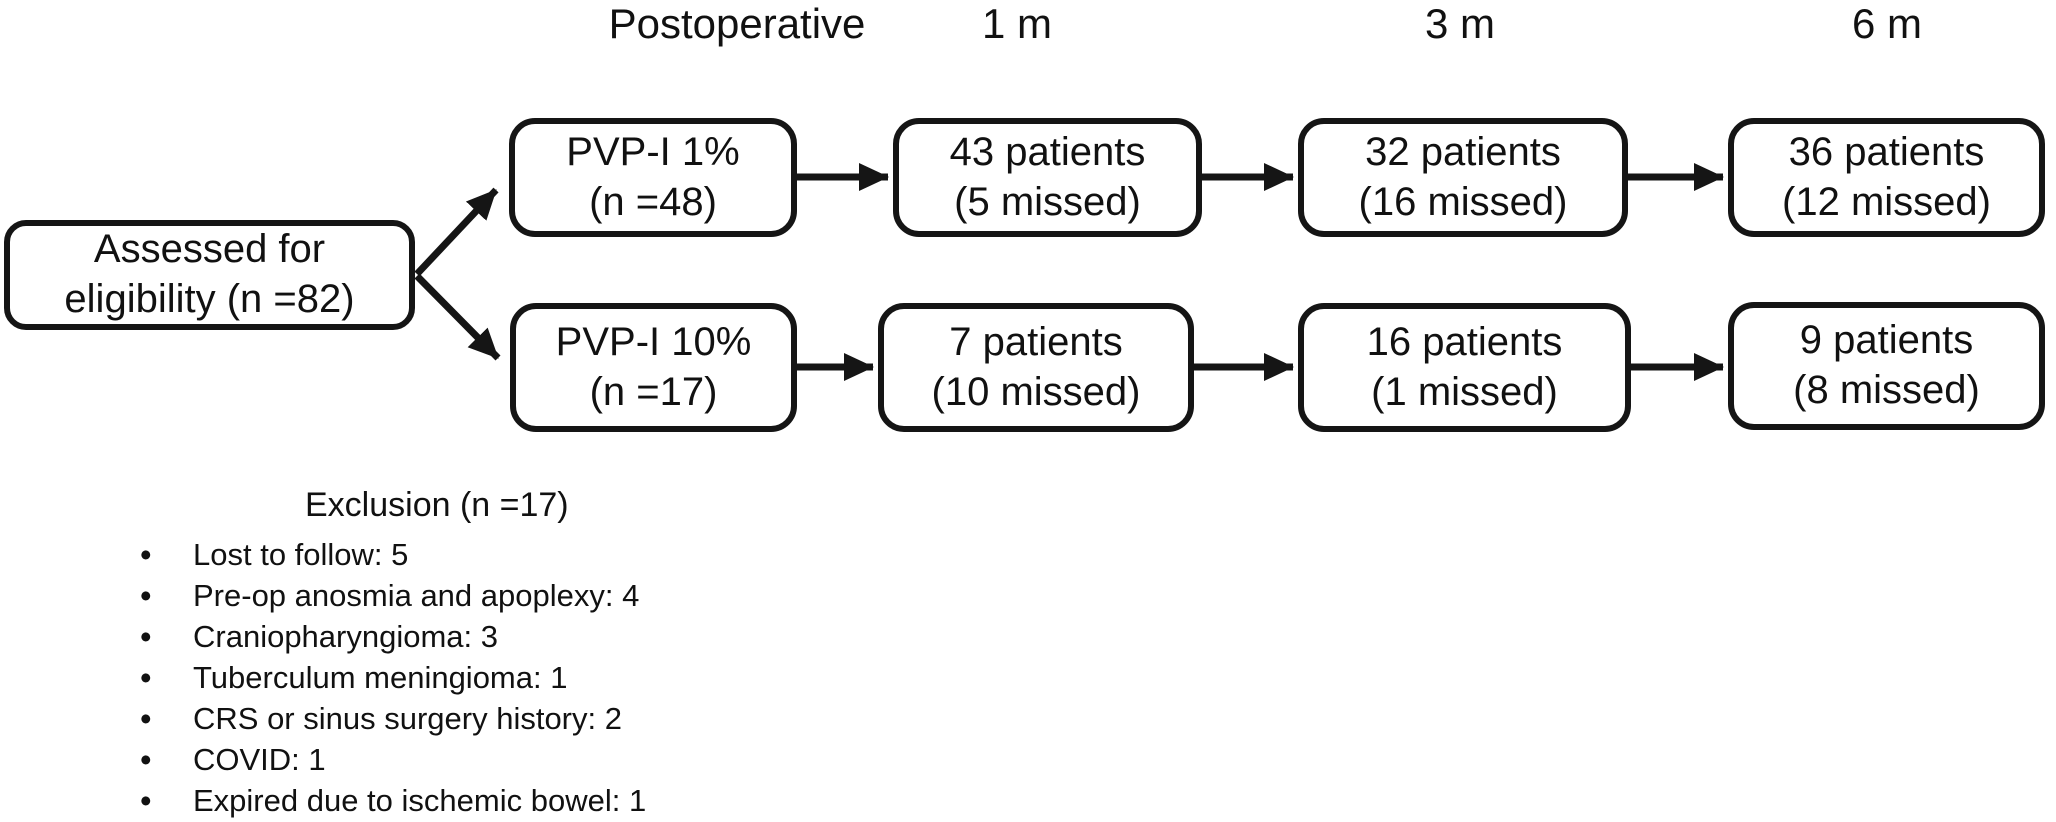 This screenshot has width=2056, height=822. What do you see at coordinates (1464, 341) in the screenshot?
I see `pvp10-3m-line1: 16 patients` at bounding box center [1464, 341].